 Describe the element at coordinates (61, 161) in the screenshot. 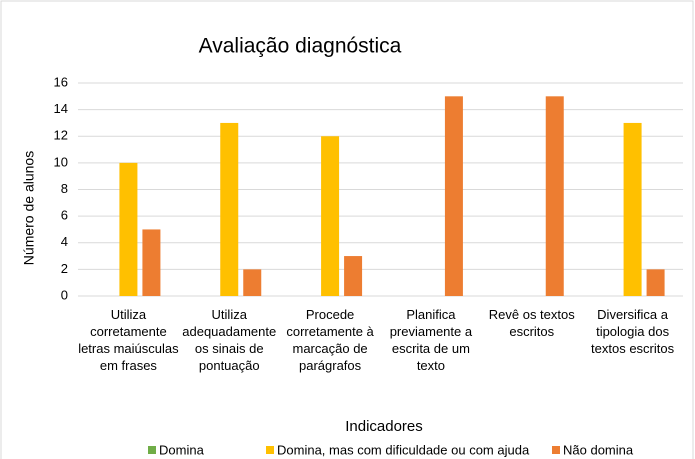

I see `y-tick-label: 10` at that location.